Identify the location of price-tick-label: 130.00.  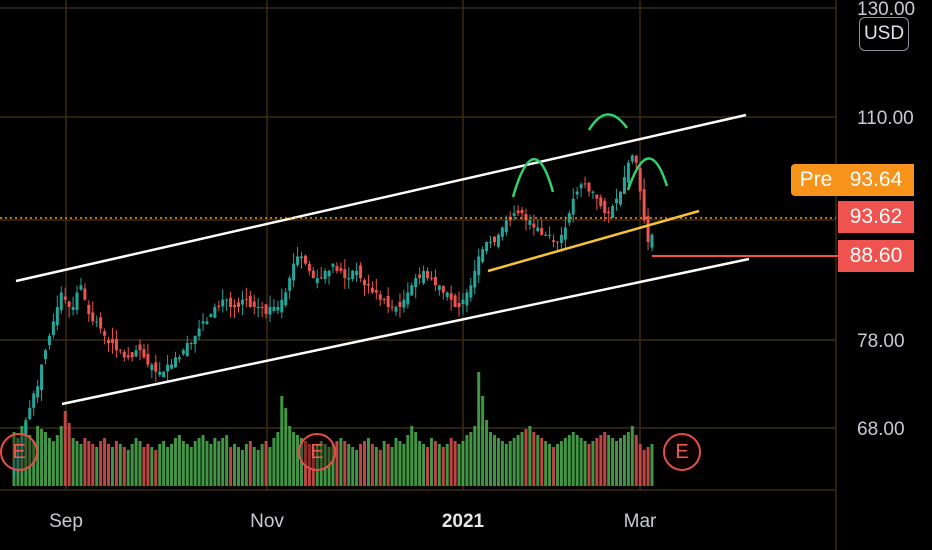
(886, 10).